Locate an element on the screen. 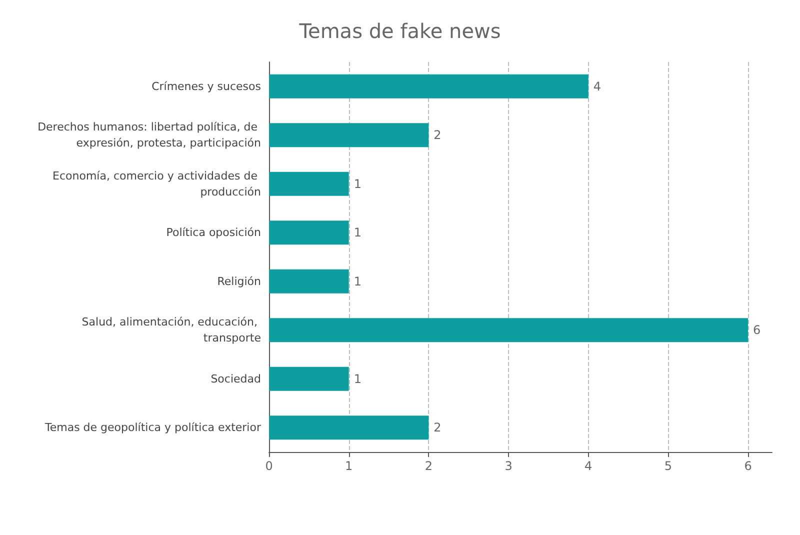 The height and width of the screenshot is (535, 800). x-tick-label: 4 is located at coordinates (588, 466).